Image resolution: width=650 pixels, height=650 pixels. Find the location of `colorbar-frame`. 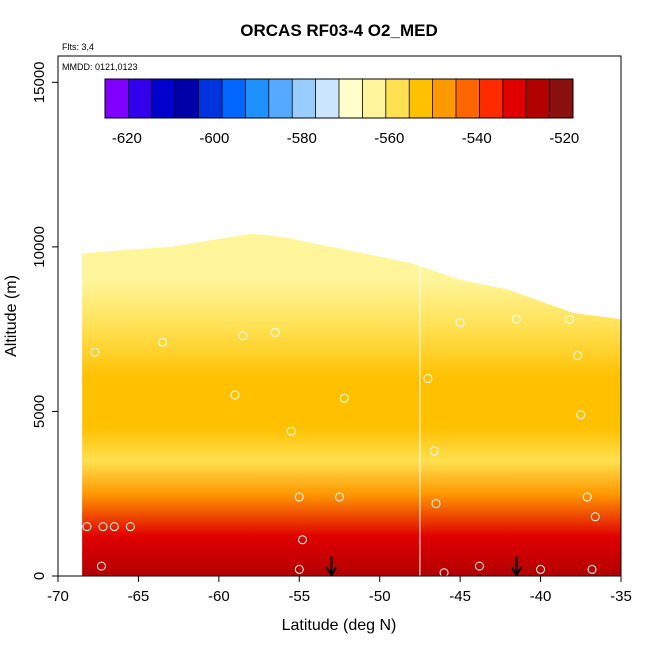

colorbar-frame is located at coordinates (339, 98).